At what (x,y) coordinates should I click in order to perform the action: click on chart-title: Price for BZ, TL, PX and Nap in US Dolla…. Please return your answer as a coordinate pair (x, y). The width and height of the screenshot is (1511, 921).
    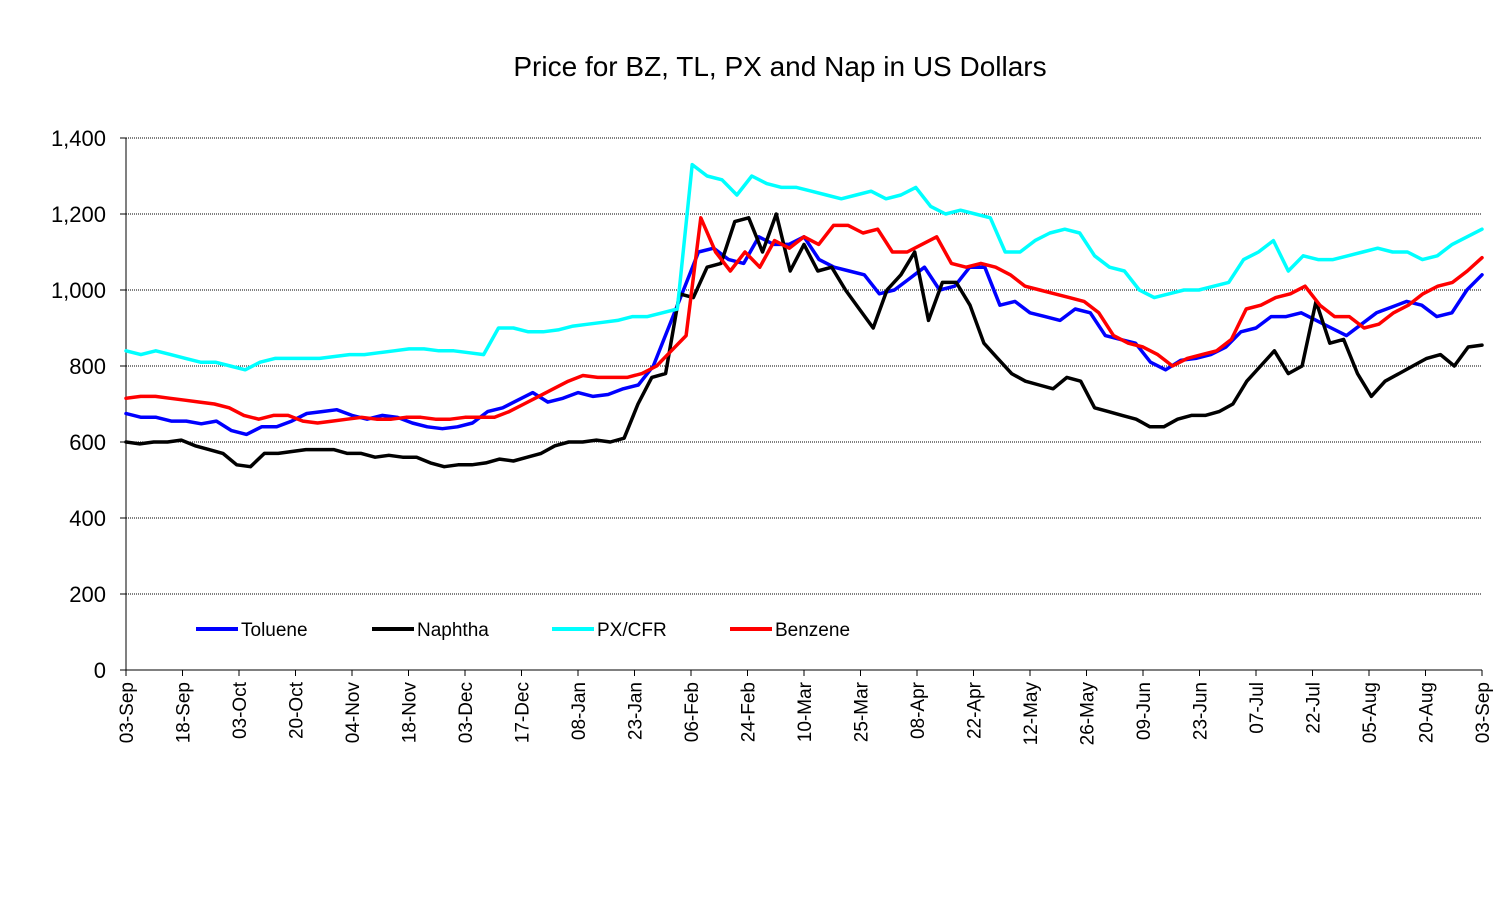
    Looking at the image, I should click on (779, 66).